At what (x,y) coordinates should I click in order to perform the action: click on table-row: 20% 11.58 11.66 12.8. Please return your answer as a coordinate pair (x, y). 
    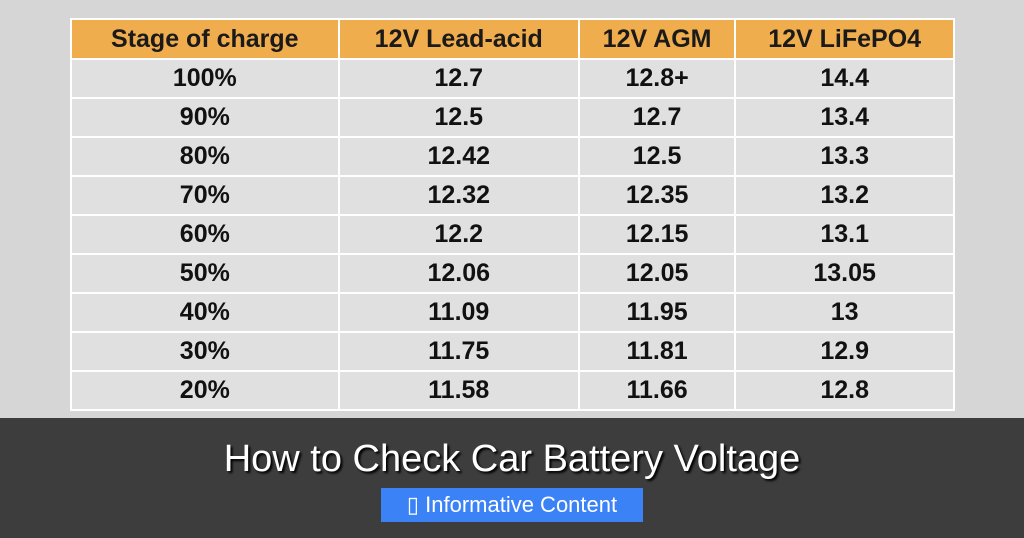
    Looking at the image, I should click on (512, 390).